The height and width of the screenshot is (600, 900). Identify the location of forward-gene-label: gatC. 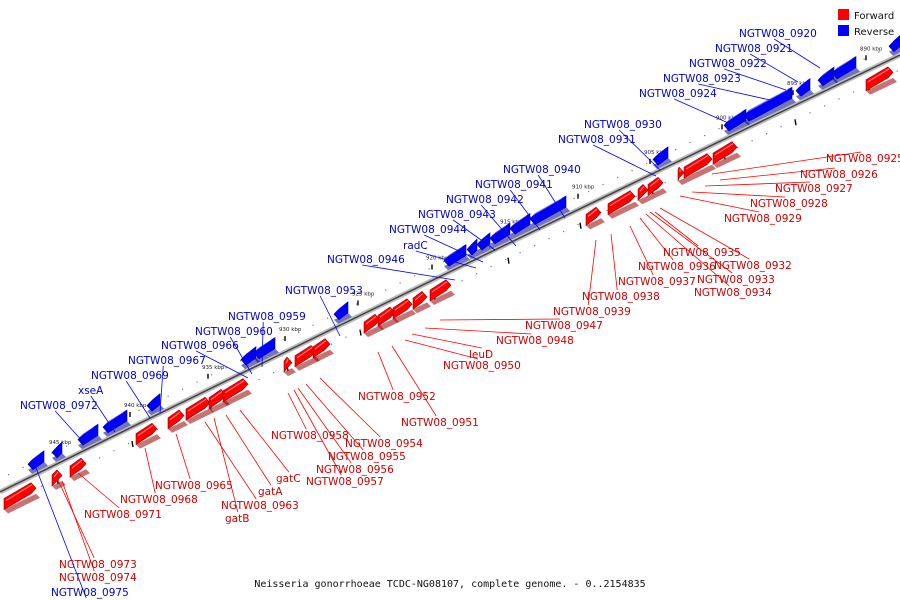
(288, 479).